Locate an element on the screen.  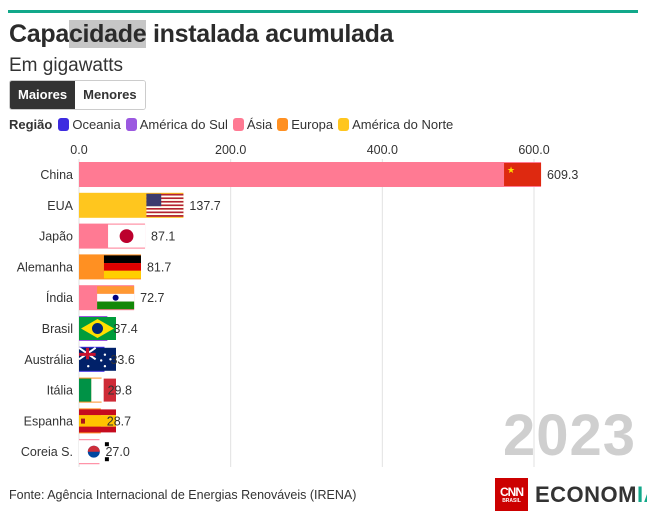
value-label: 72.7 is located at coordinates (152, 298).